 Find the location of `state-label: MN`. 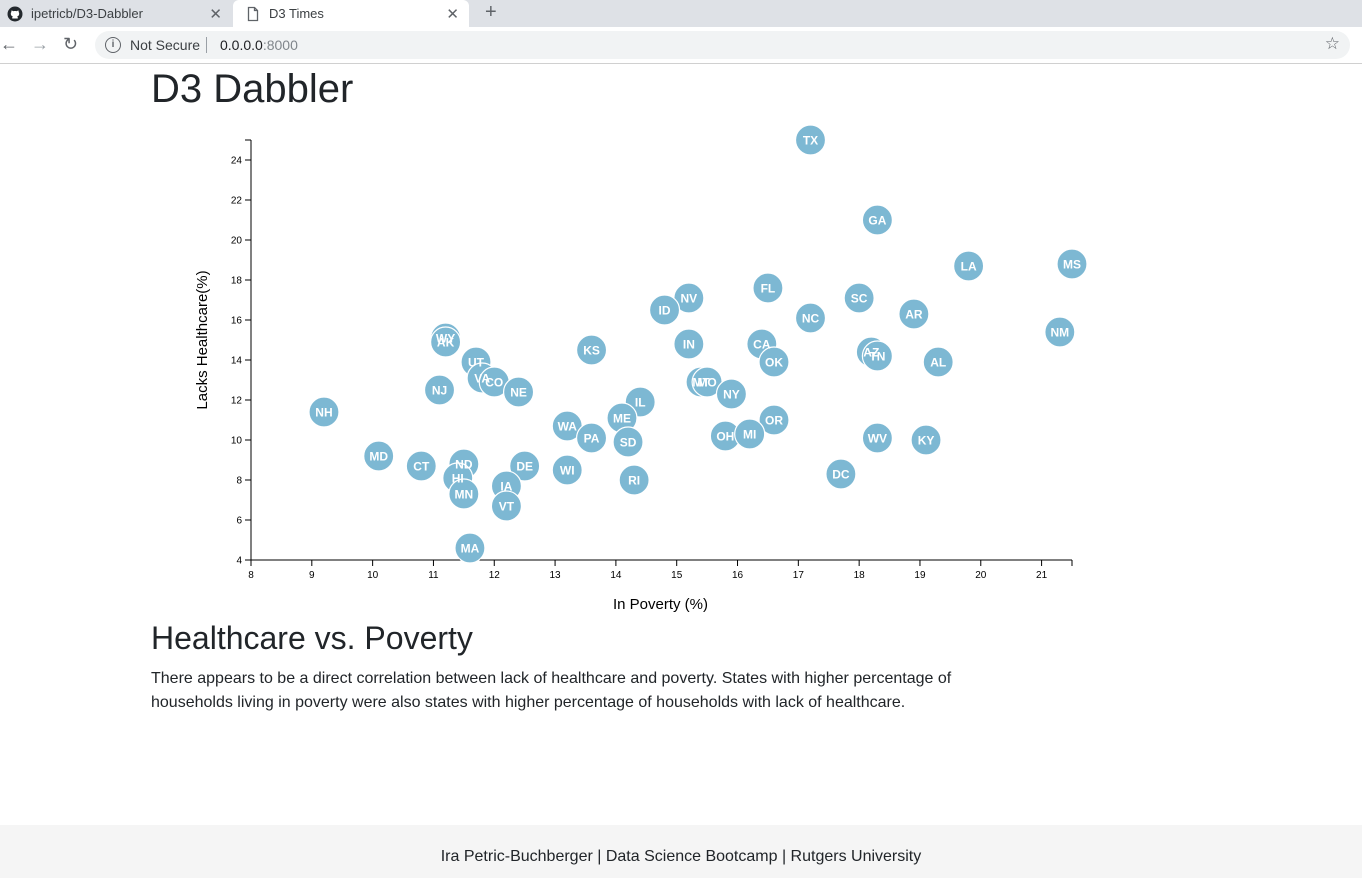

state-label: MN is located at coordinates (464, 495).